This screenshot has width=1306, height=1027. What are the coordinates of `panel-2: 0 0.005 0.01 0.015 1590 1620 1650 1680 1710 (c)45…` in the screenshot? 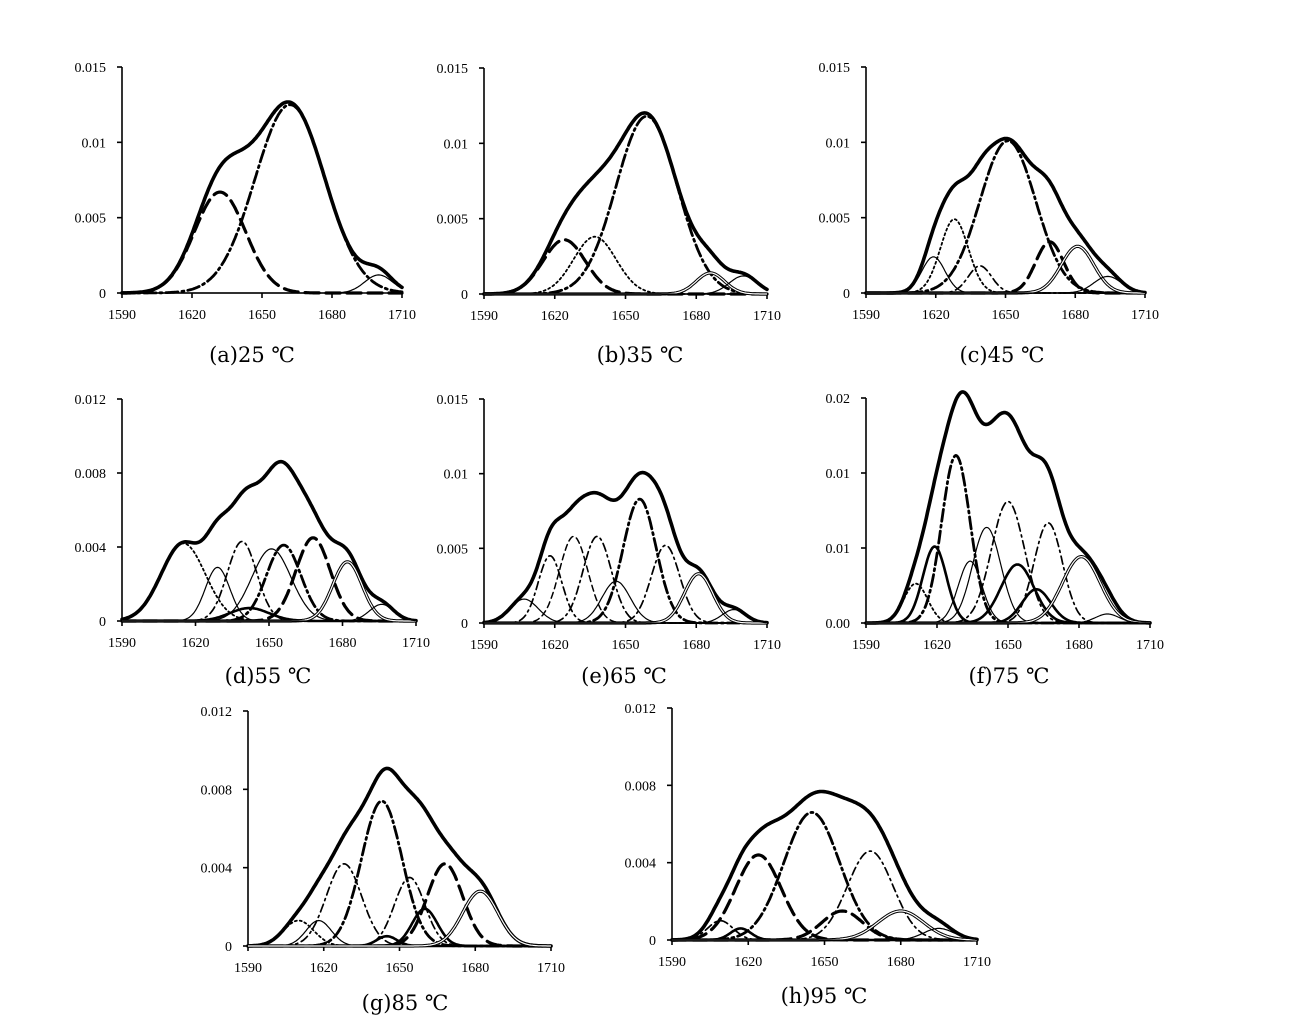 It's located at (989, 214).